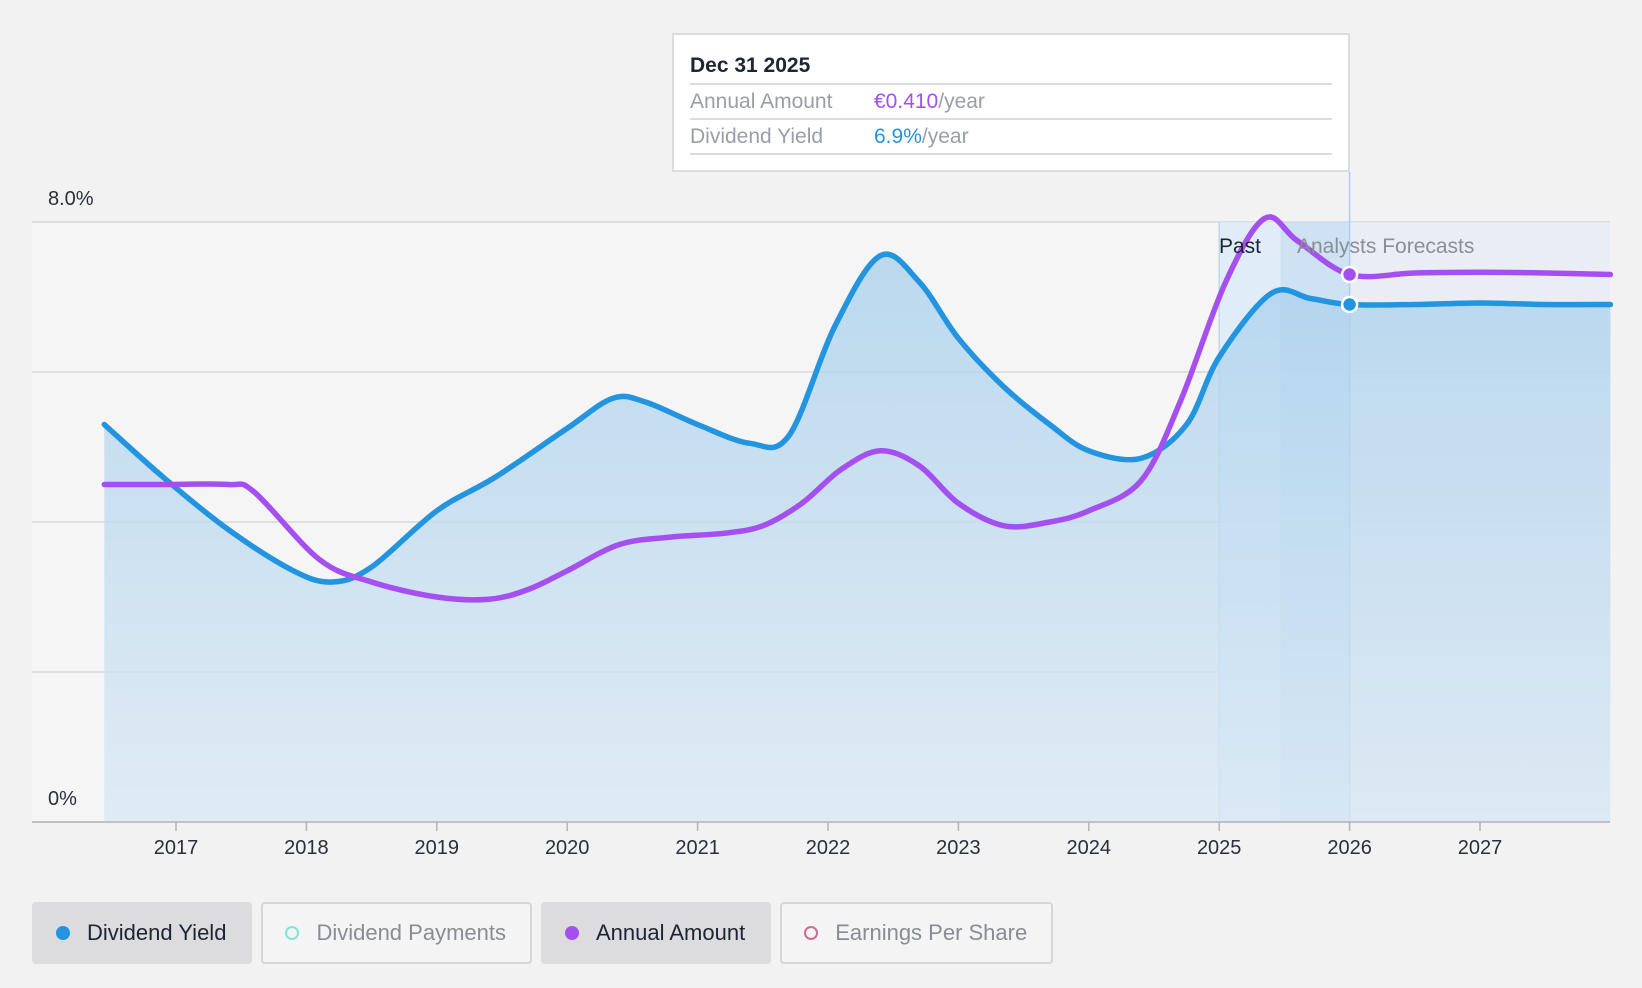 This screenshot has width=1642, height=988. I want to click on x-tick-label: 2024, so click(1089, 848).